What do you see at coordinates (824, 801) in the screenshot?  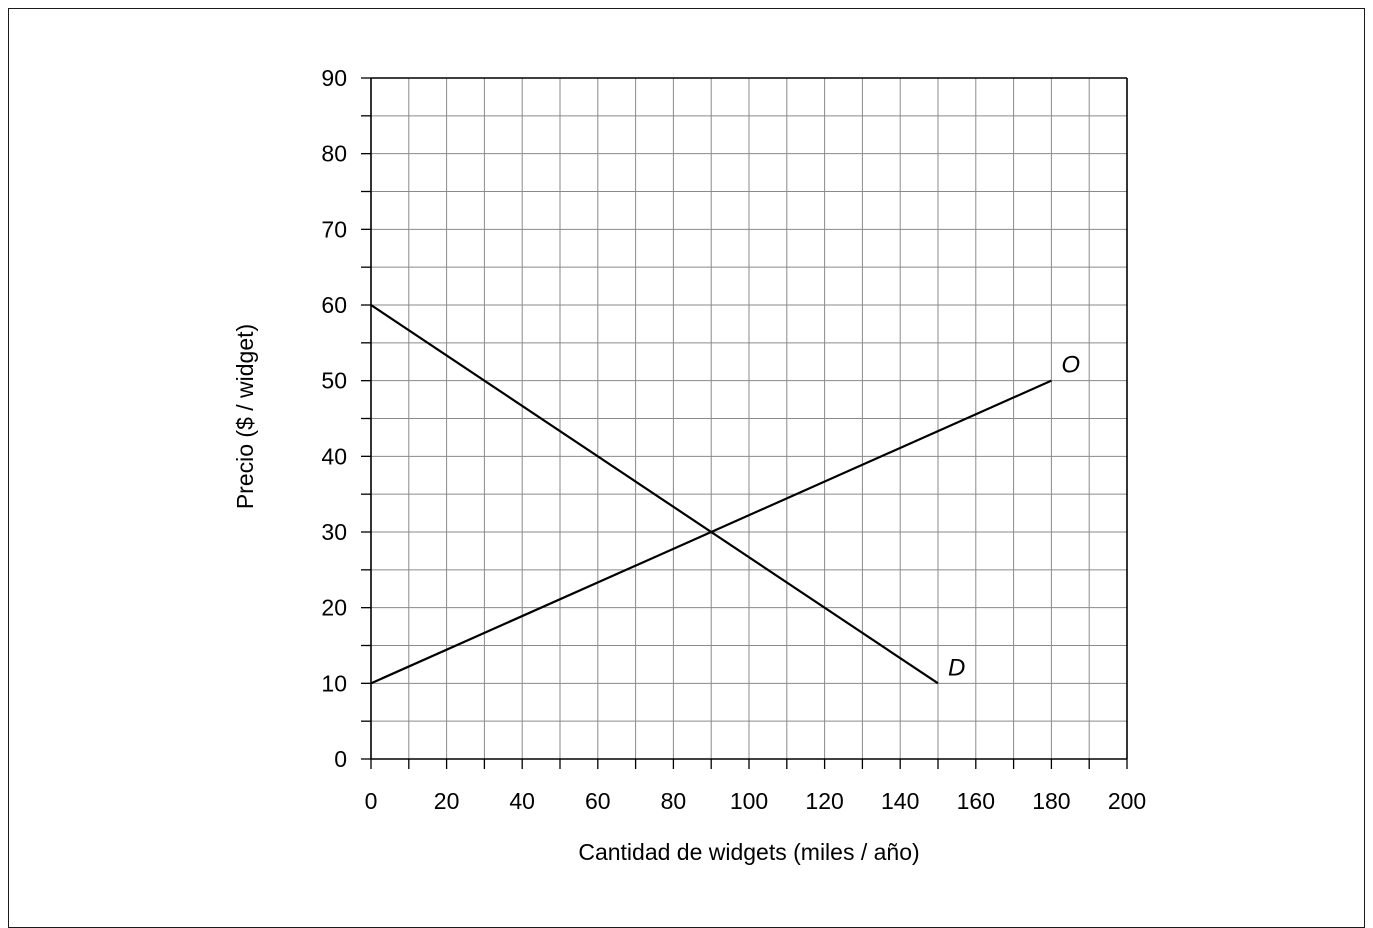 I see `x-tick-label: 120` at bounding box center [824, 801].